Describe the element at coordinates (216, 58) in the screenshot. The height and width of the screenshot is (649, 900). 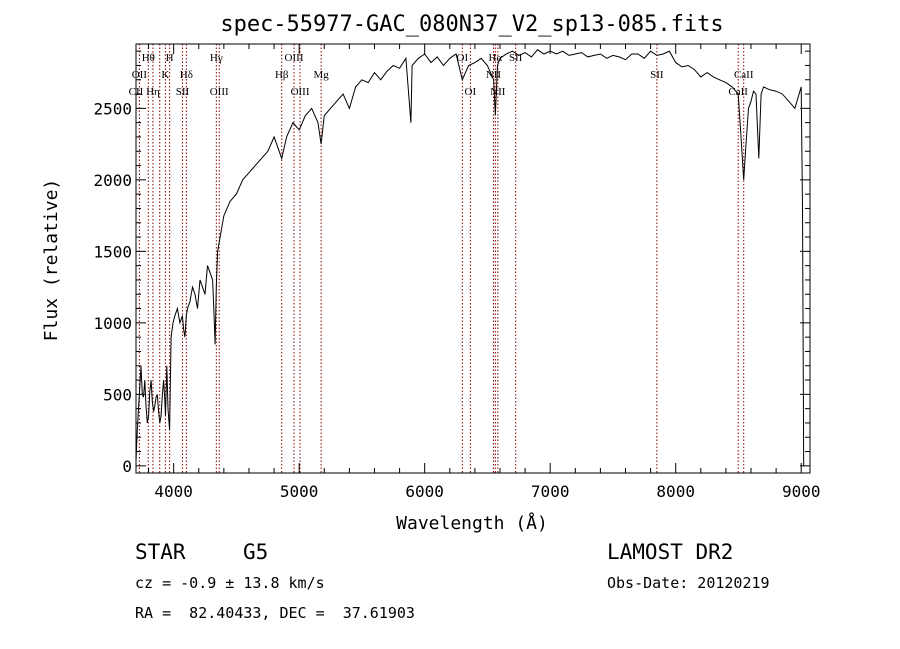
I see `marker-label: Hγ` at that location.